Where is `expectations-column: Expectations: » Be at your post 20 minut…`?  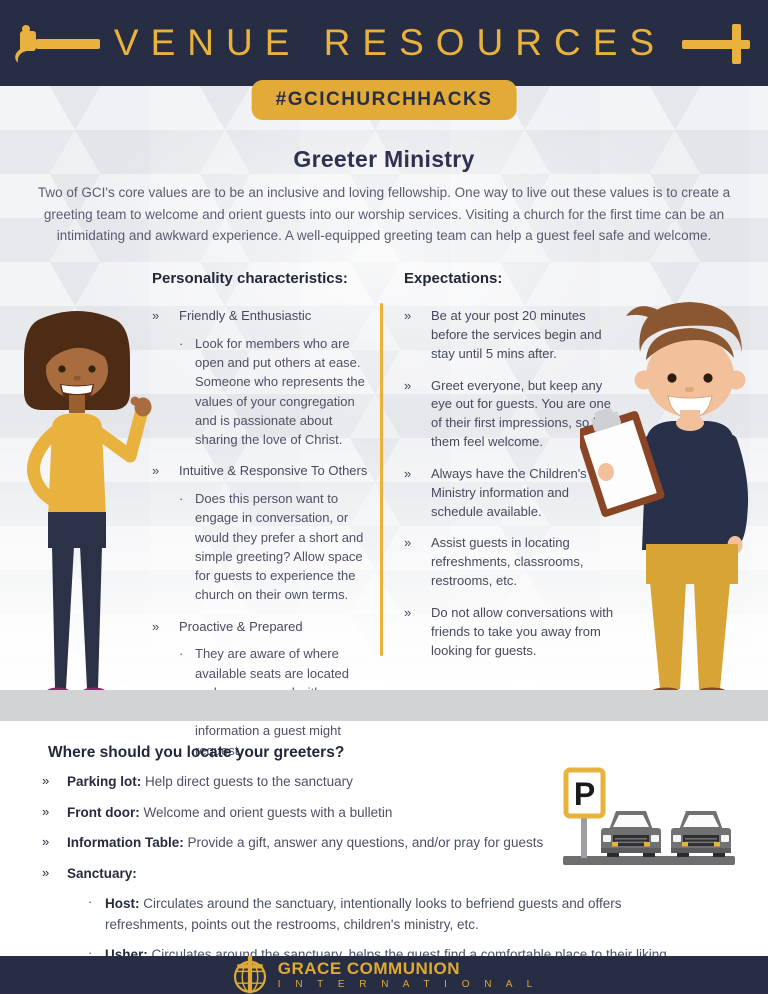 expectations-column: Expectations: » Be at your post 20 minut… is located at coordinates (511, 472).